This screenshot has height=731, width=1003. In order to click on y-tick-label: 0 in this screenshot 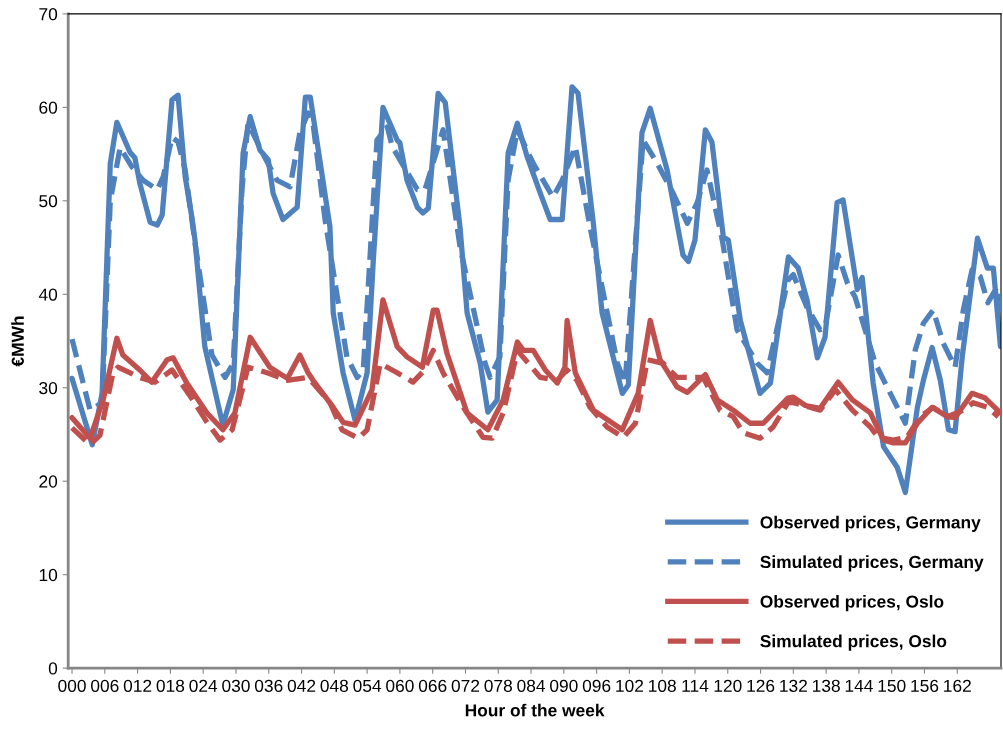, I will do `click(53, 668)`.